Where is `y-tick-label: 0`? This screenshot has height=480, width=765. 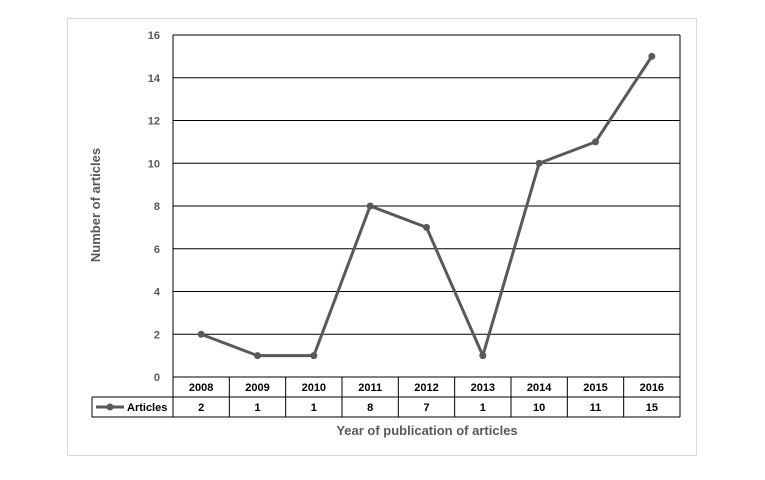 y-tick-label: 0 is located at coordinates (157, 378).